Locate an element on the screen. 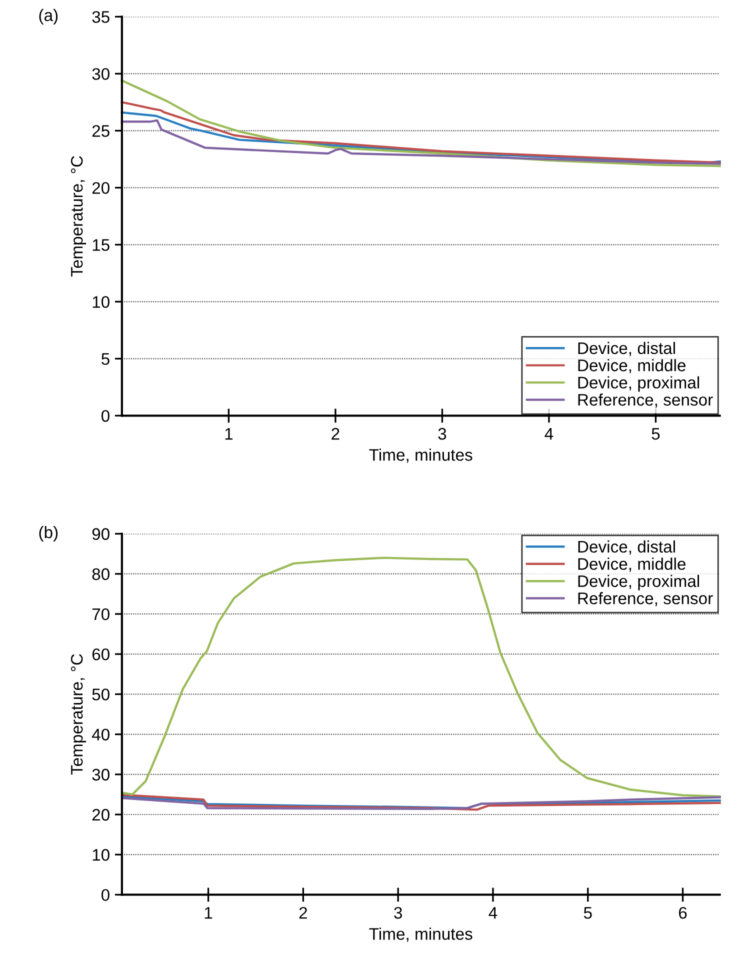  y-tick-label: 40 is located at coordinates (101, 734).